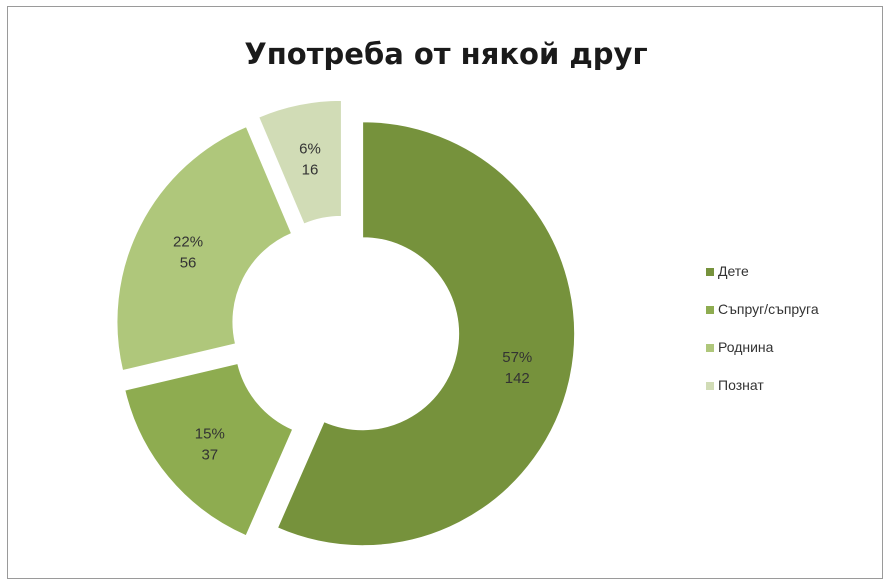 The height and width of the screenshot is (585, 890). Describe the element at coordinates (733, 271) in the screenshot. I see `legend-label-dete: Дете` at that location.